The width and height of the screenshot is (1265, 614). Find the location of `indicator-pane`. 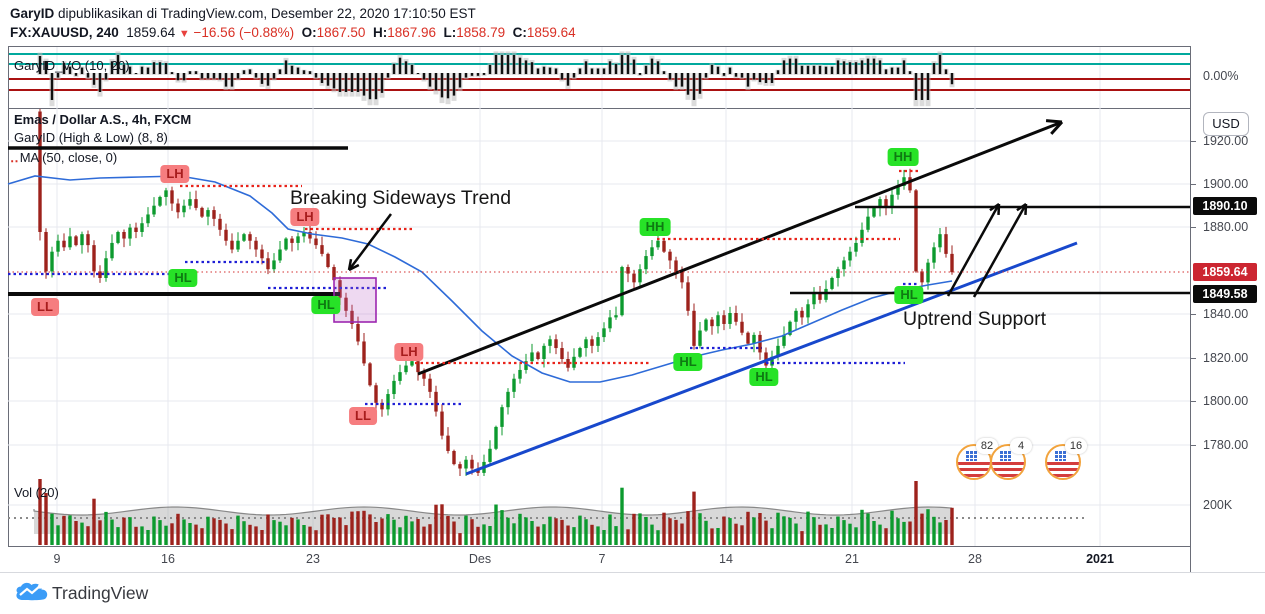

indicator-pane is located at coordinates (599, 78).